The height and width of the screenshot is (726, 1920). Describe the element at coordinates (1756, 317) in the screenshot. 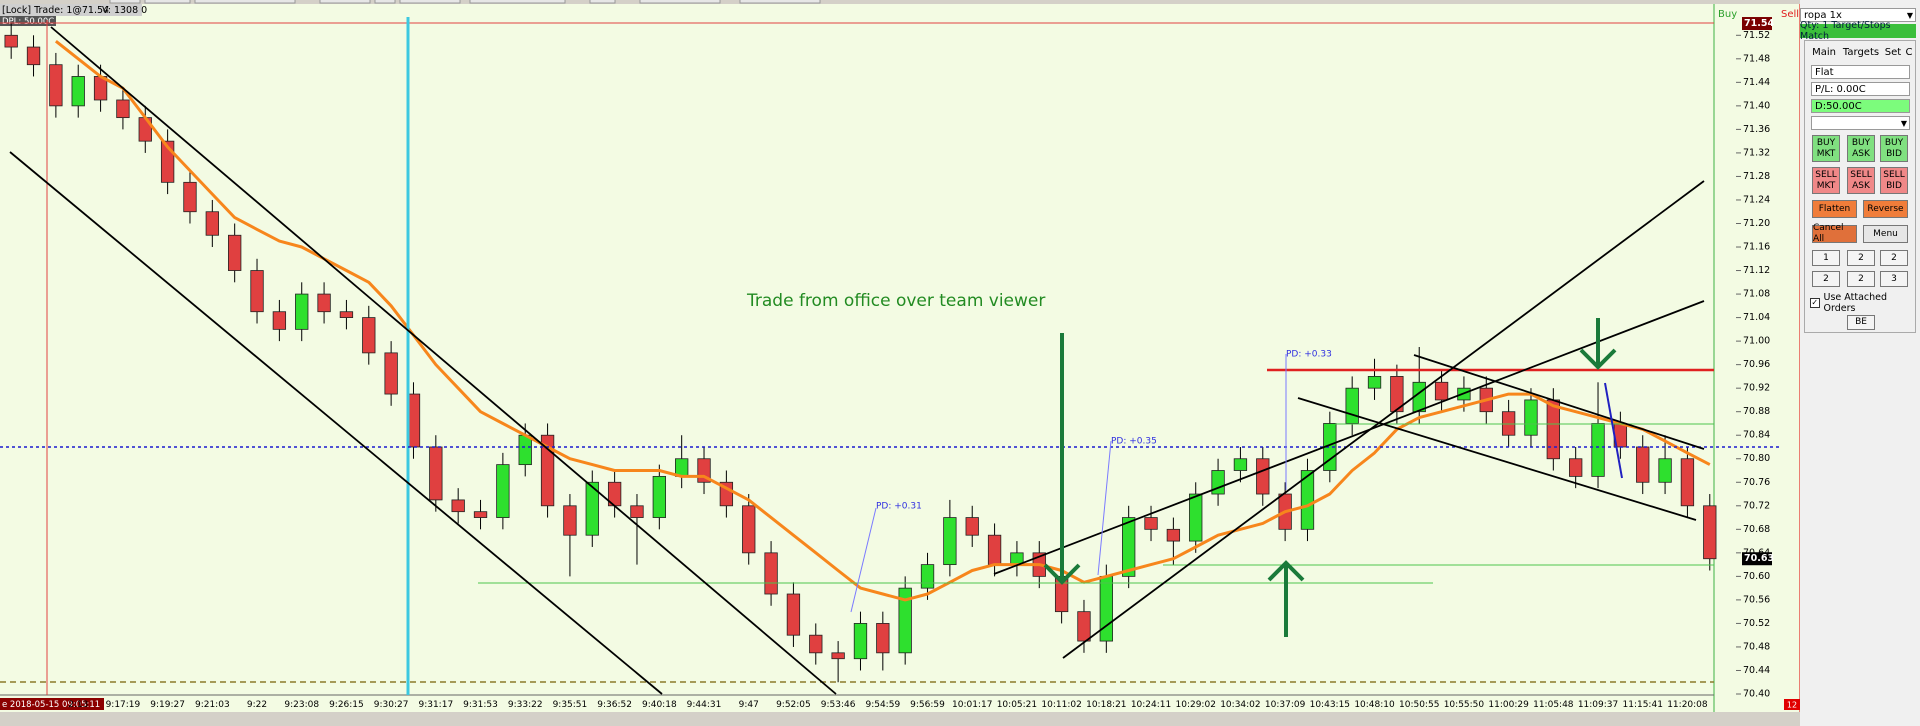

I see `y-tick-label: 71.04` at that location.